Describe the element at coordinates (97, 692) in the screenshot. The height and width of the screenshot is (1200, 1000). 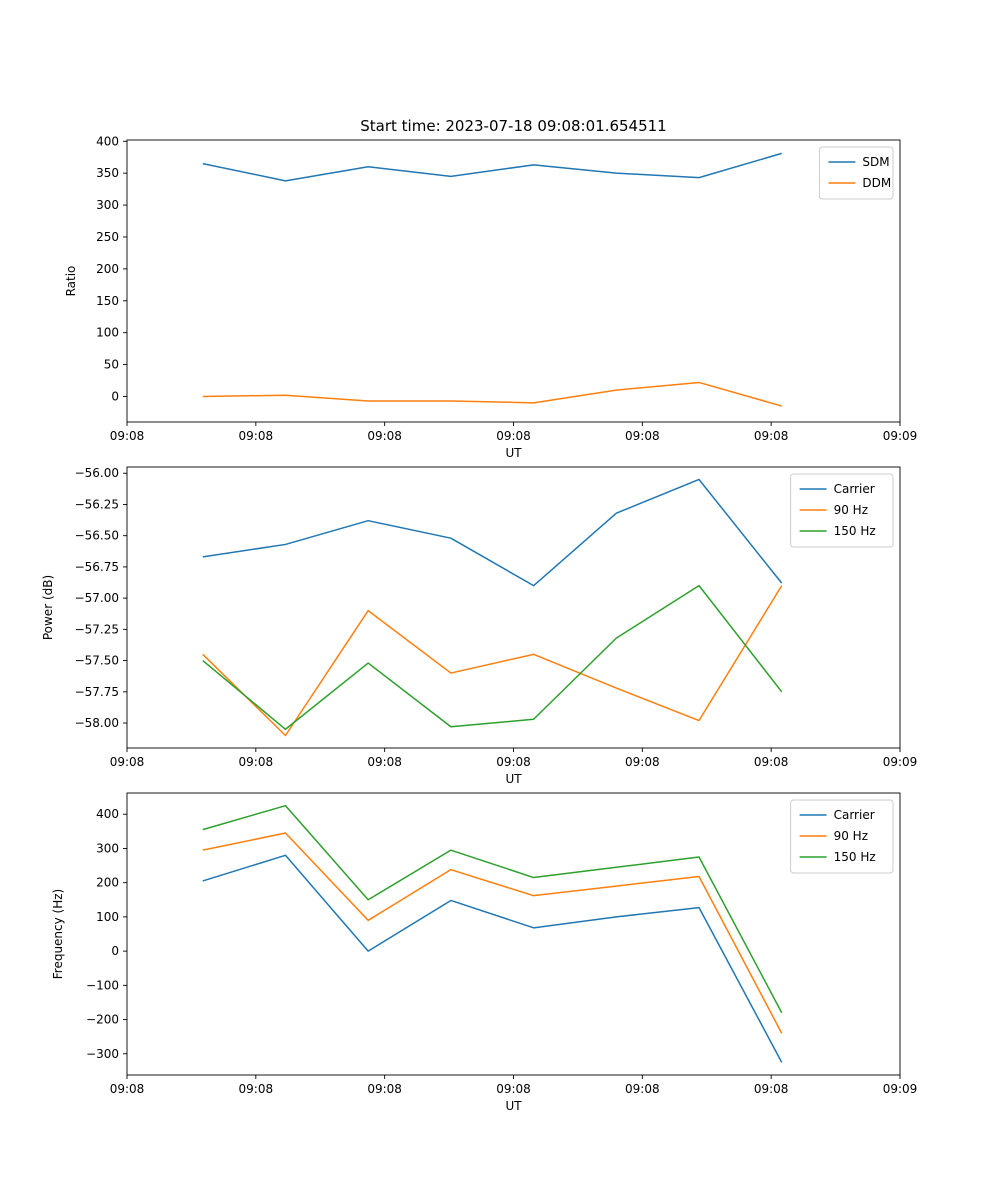
I see `y-tick-label: −57.75` at that location.